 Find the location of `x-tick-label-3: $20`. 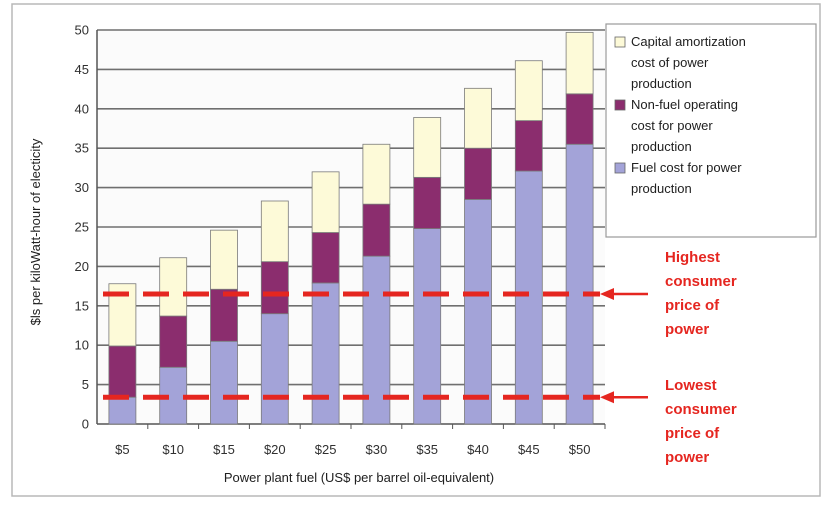

x-tick-label-3: $20 is located at coordinates (275, 449).